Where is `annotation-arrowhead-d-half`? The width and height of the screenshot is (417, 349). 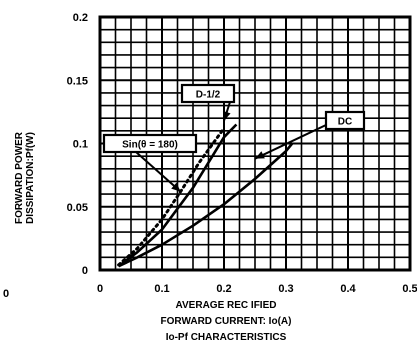
annotation-arrowhead-d-half is located at coordinates (226, 115).